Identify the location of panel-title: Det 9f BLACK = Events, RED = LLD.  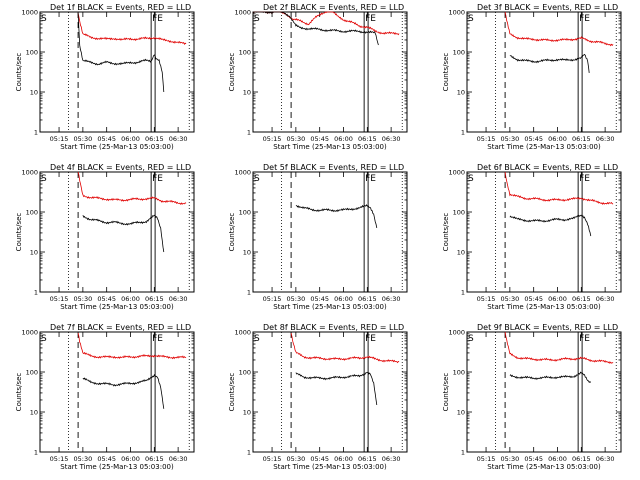
(547, 327).